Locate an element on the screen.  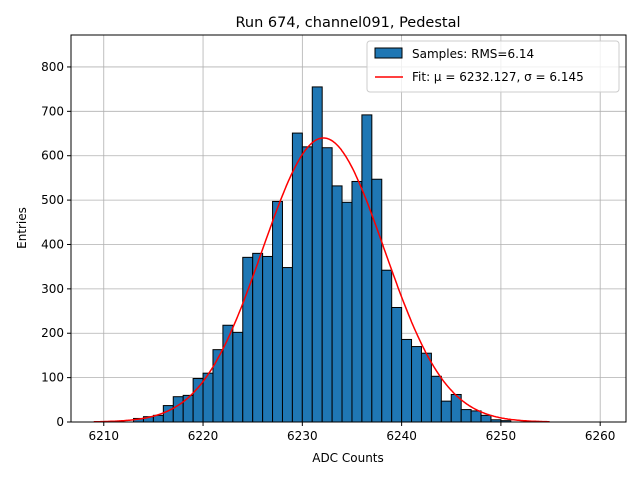
legend-label-fit: Fit: μ = 6232.127, σ = 6.145 is located at coordinates (498, 77).